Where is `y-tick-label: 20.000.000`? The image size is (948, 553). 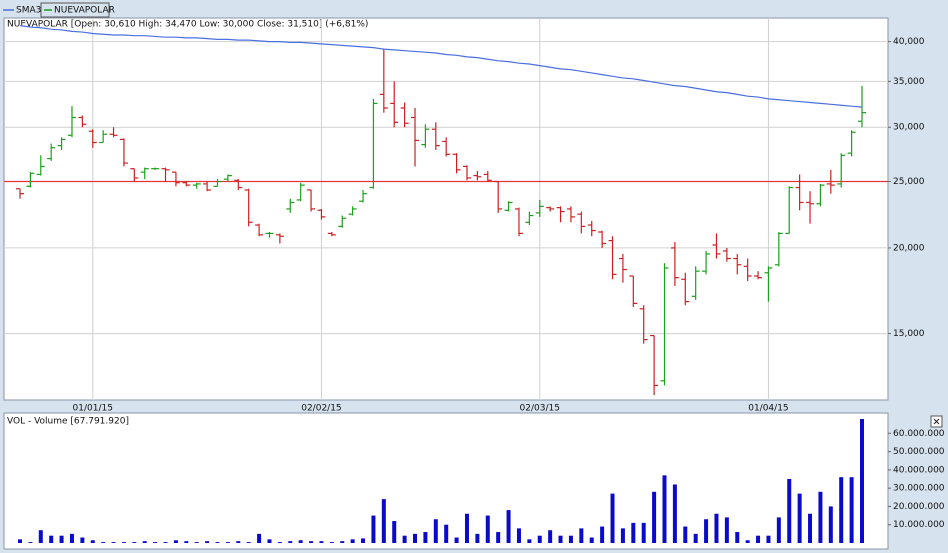
y-tick-label: 20.000.000 is located at coordinates (919, 507).